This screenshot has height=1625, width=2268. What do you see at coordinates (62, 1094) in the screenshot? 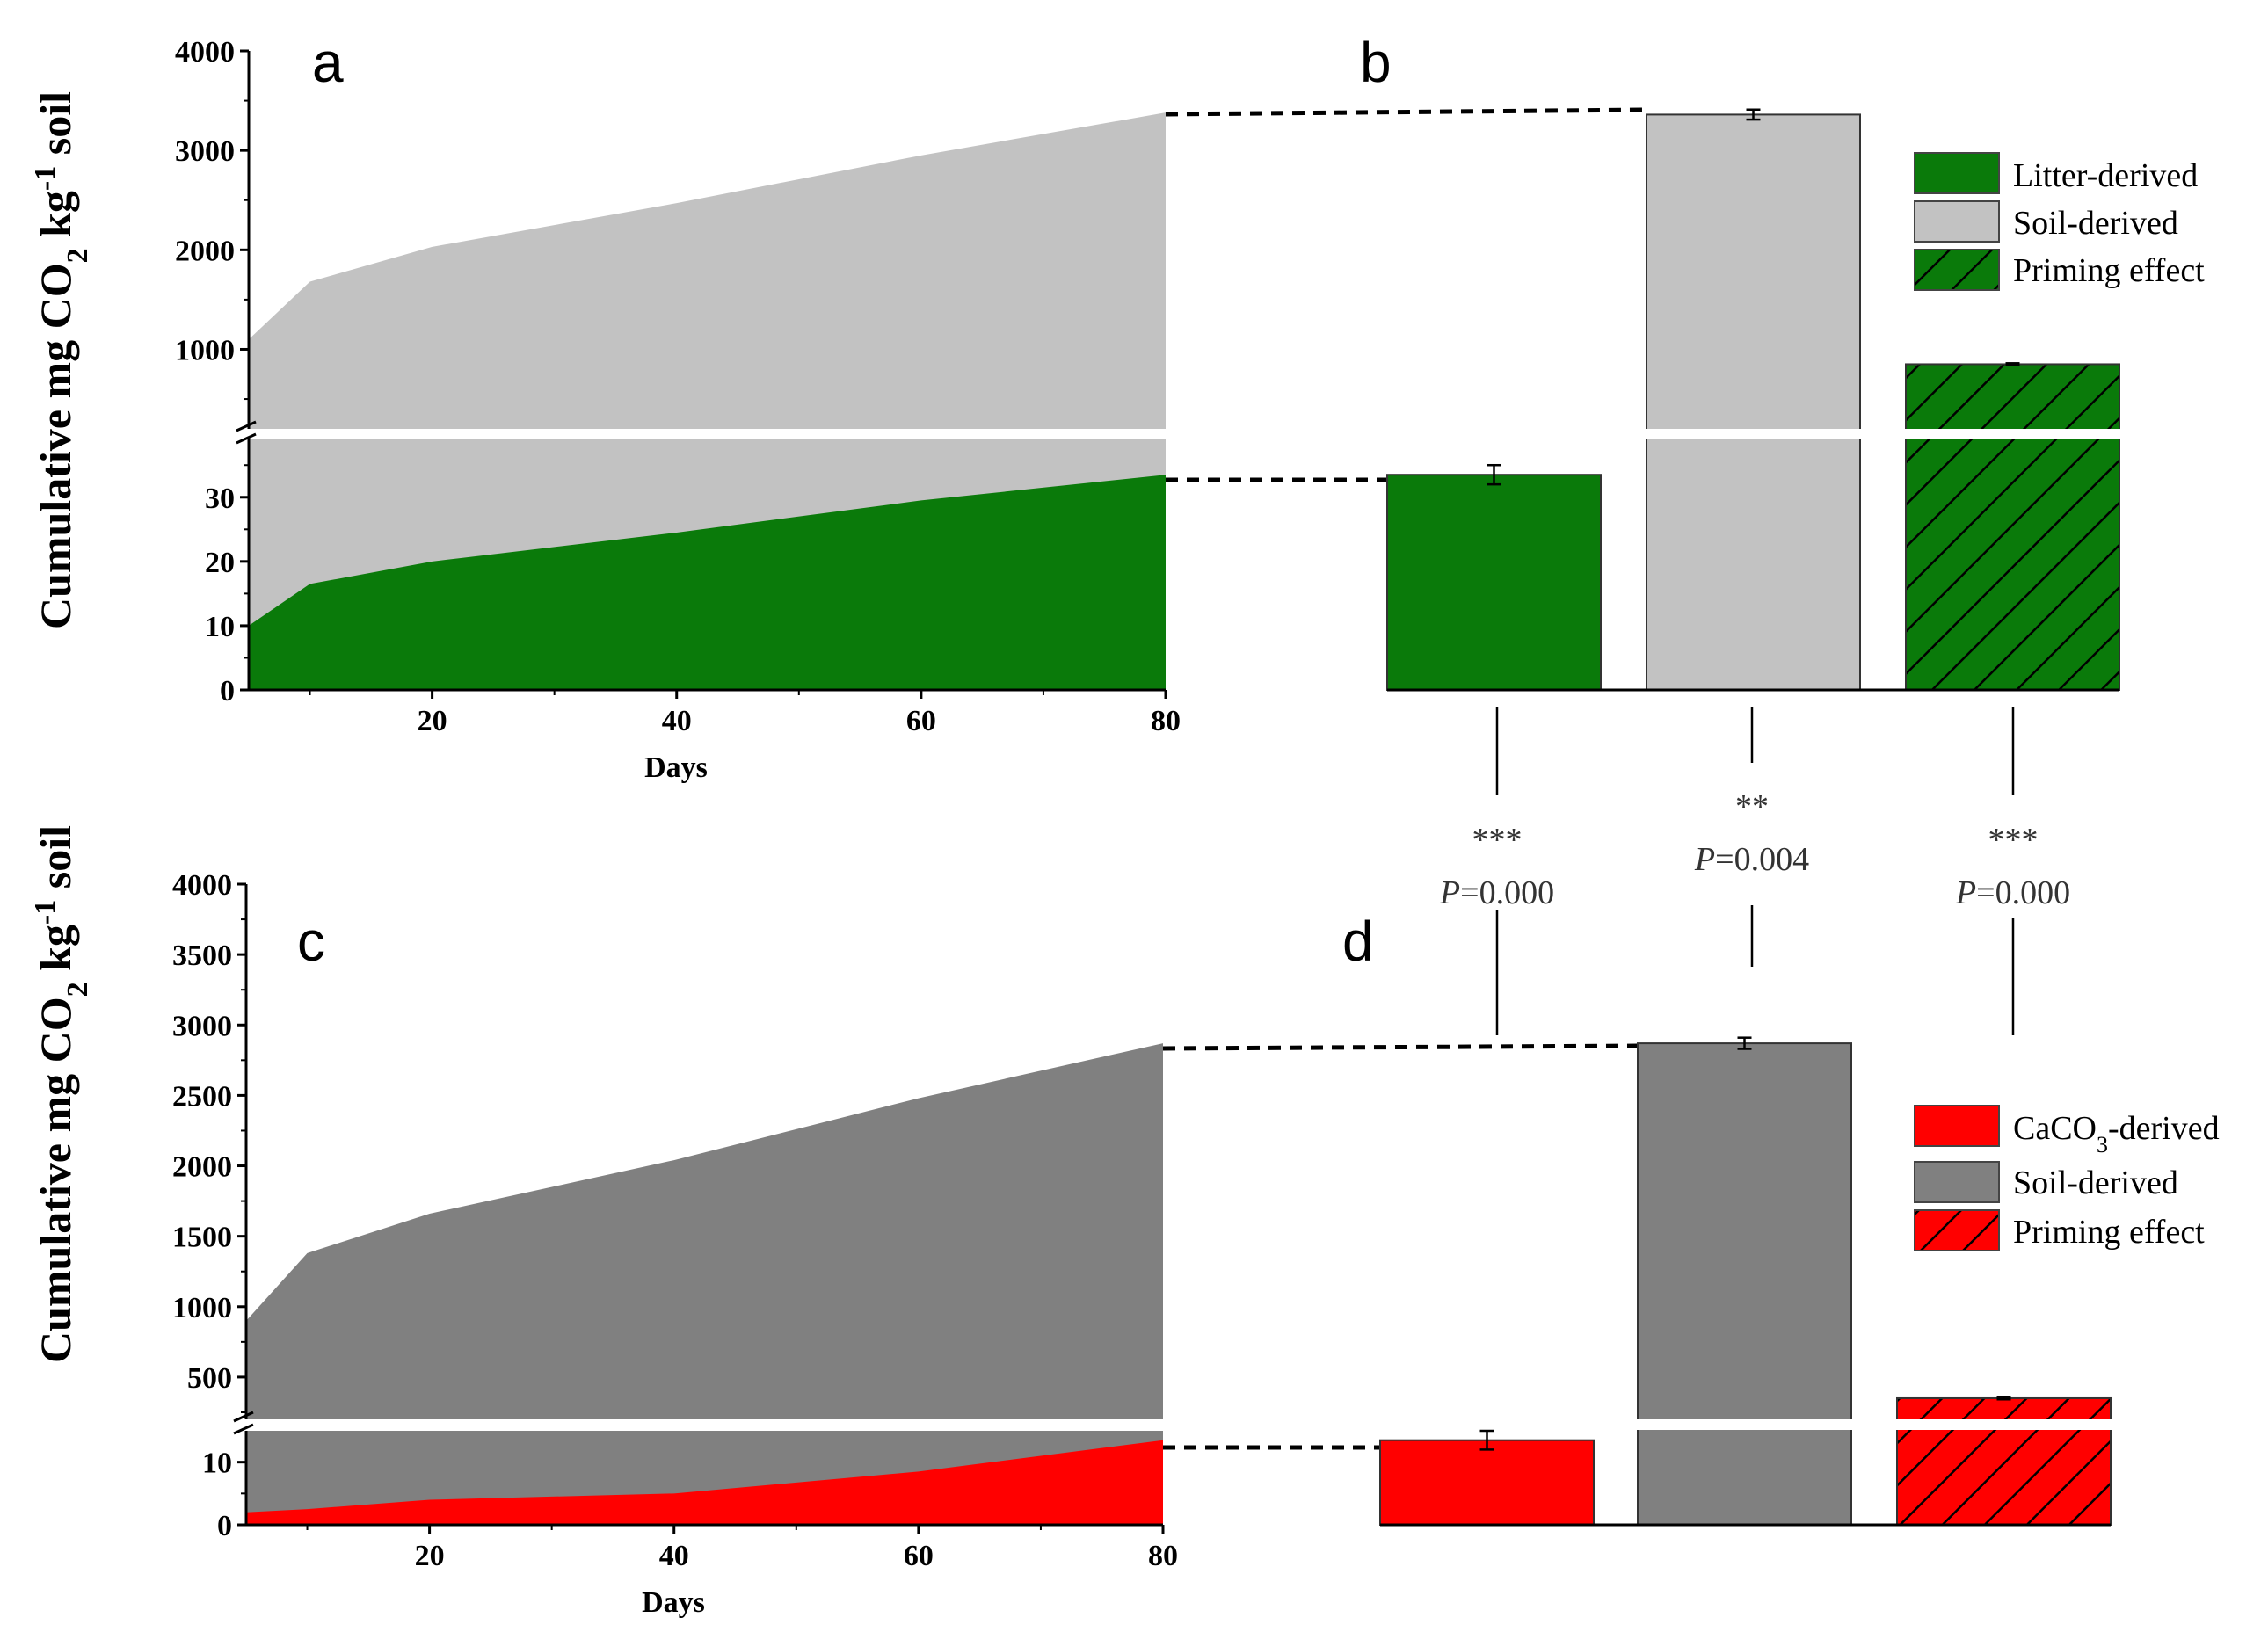
I see `y-axis-label-c: Cumulative mg CO2 kg-1 soil` at bounding box center [62, 1094].